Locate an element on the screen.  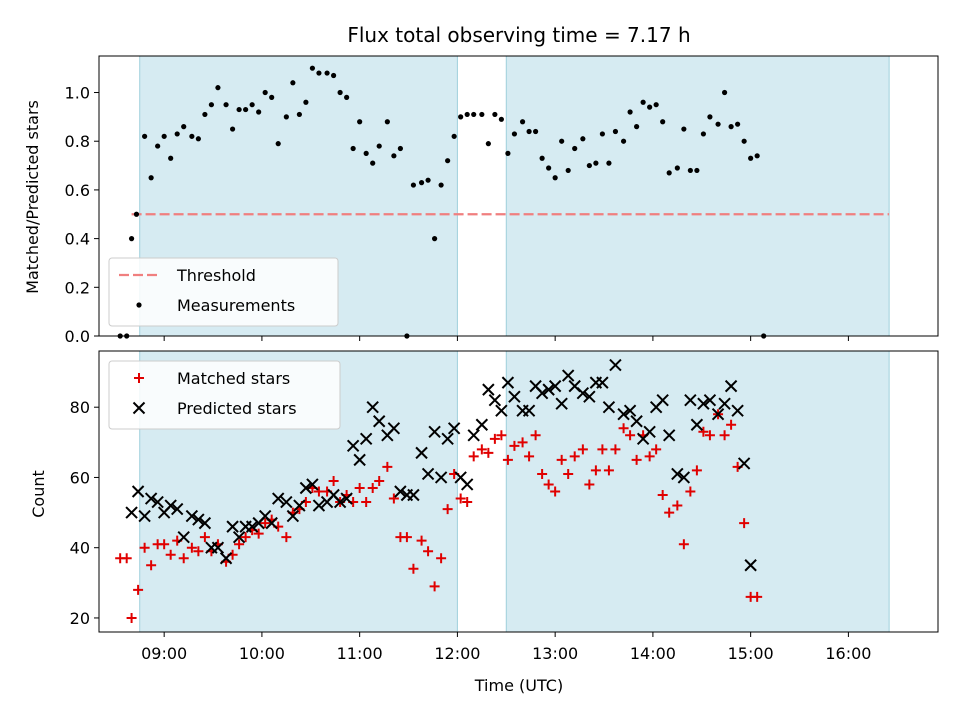
y-tick-label: 0.4 is located at coordinates (77, 239).